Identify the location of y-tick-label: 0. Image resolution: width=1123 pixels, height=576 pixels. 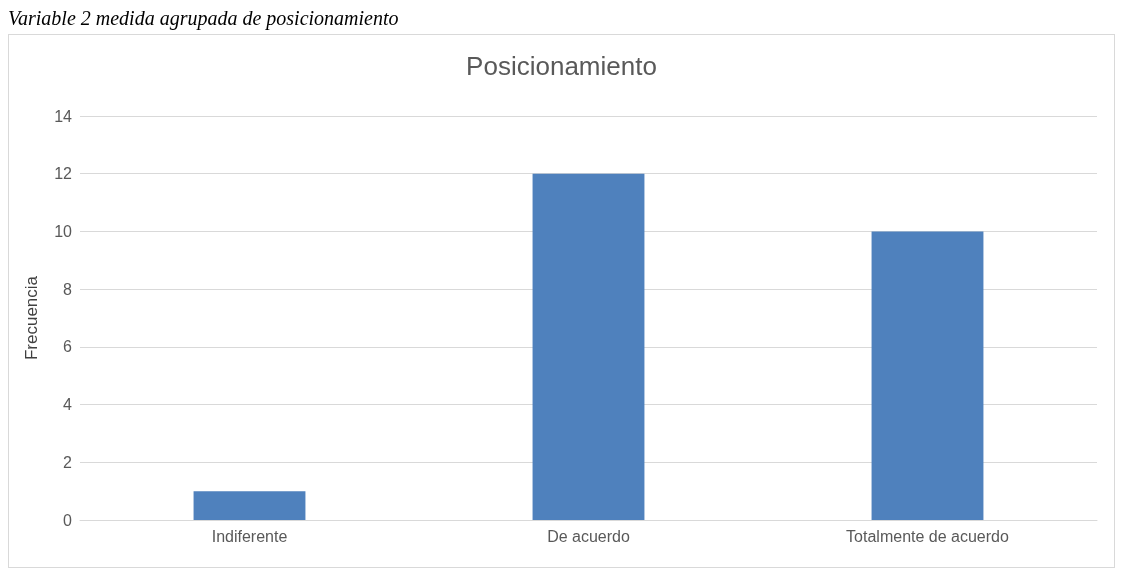
(68, 520).